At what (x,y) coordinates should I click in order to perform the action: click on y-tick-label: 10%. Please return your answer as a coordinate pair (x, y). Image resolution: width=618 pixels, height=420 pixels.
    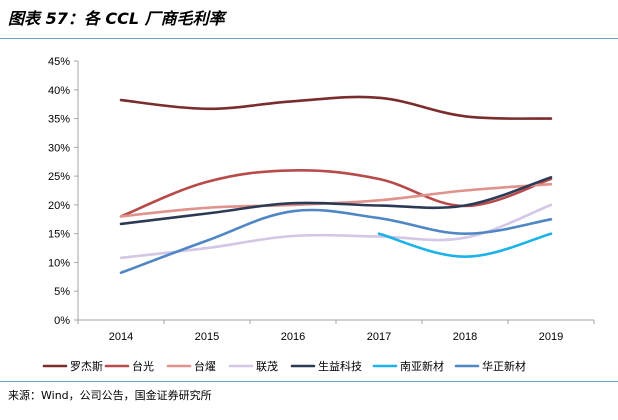
    Looking at the image, I should click on (59, 263).